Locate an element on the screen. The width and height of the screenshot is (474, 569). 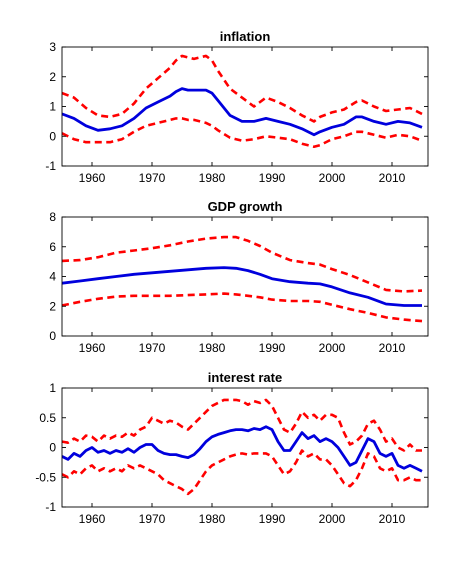
y-tick-label: 6 is located at coordinates (52, 247).